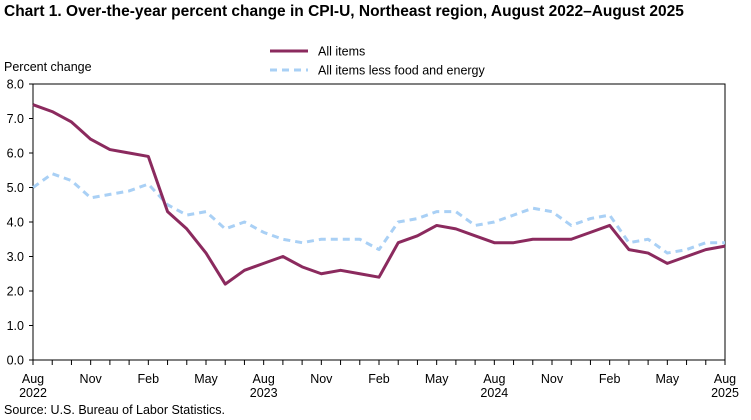 This screenshot has width=751, height=420. I want to click on source-note: Source: U.S. Bureau of Labor Statistics., so click(114, 410).